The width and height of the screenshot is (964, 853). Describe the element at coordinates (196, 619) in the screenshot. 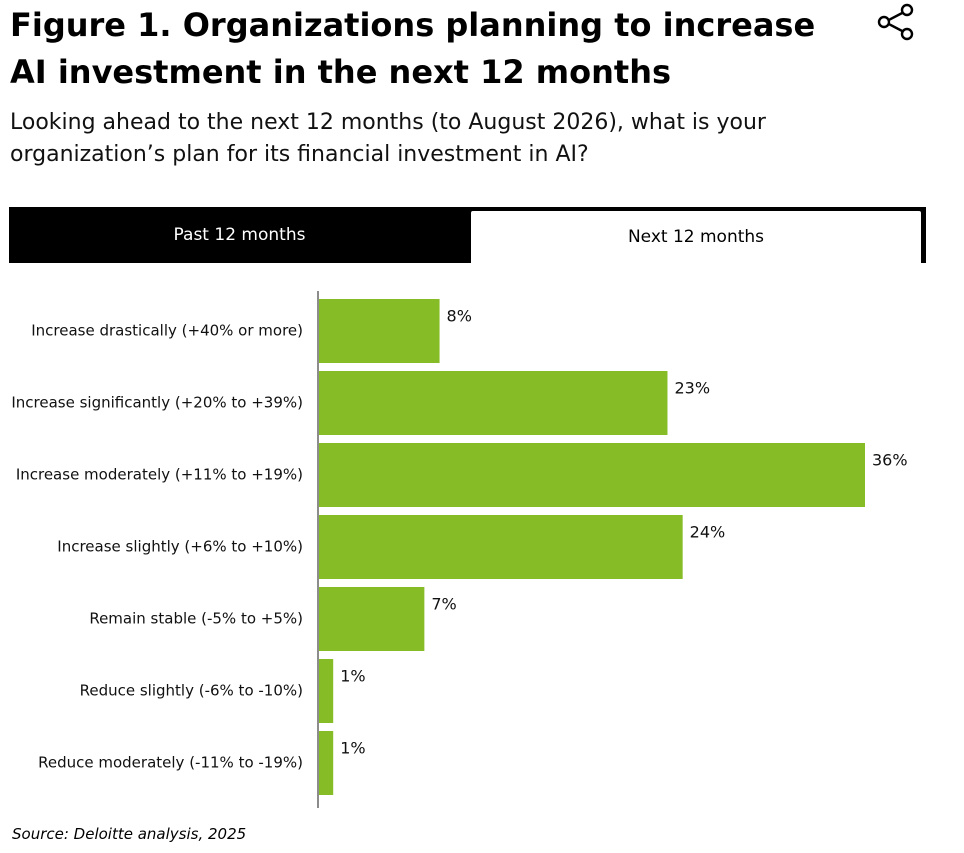

I see `category-label: Remain stable (-5% to +5%)` at that location.